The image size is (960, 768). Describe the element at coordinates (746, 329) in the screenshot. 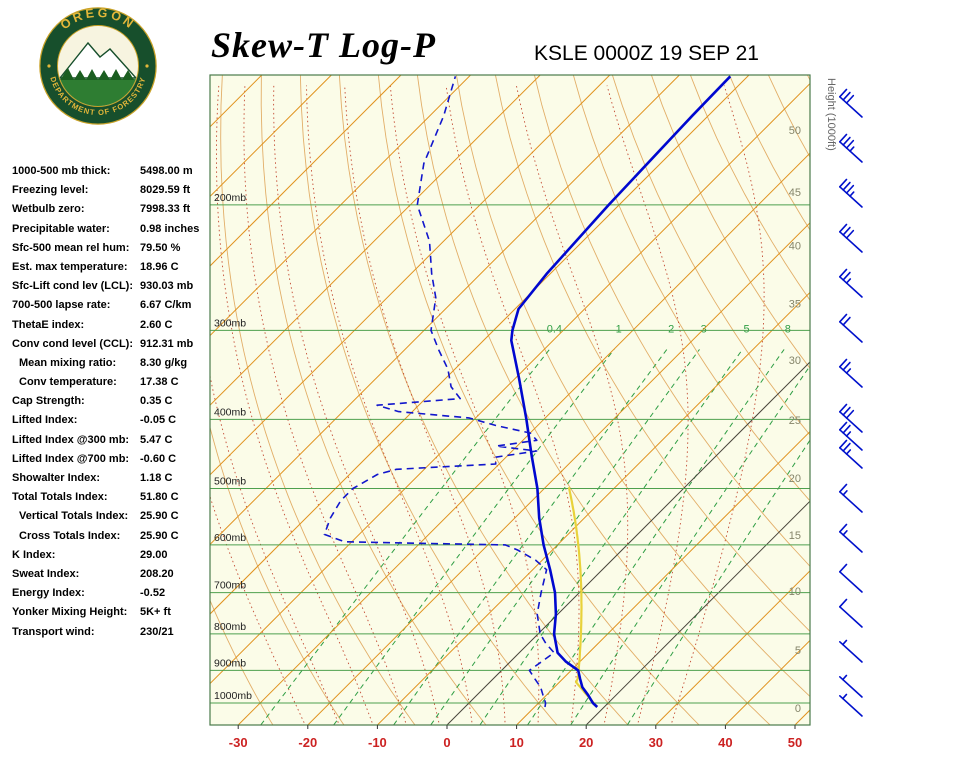

I see `mixing-ratio-label: 5` at that location.